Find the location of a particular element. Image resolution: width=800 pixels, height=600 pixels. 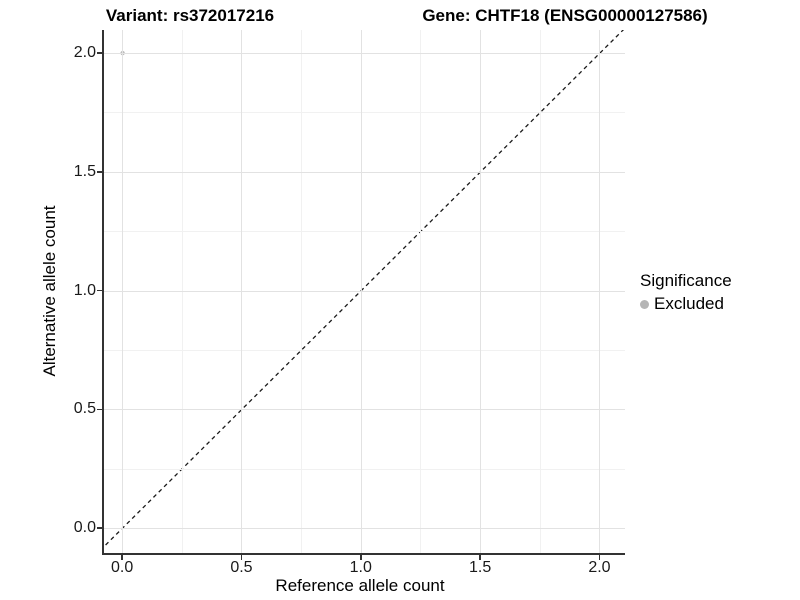

x-tick-label: 0.5 is located at coordinates (241, 567).